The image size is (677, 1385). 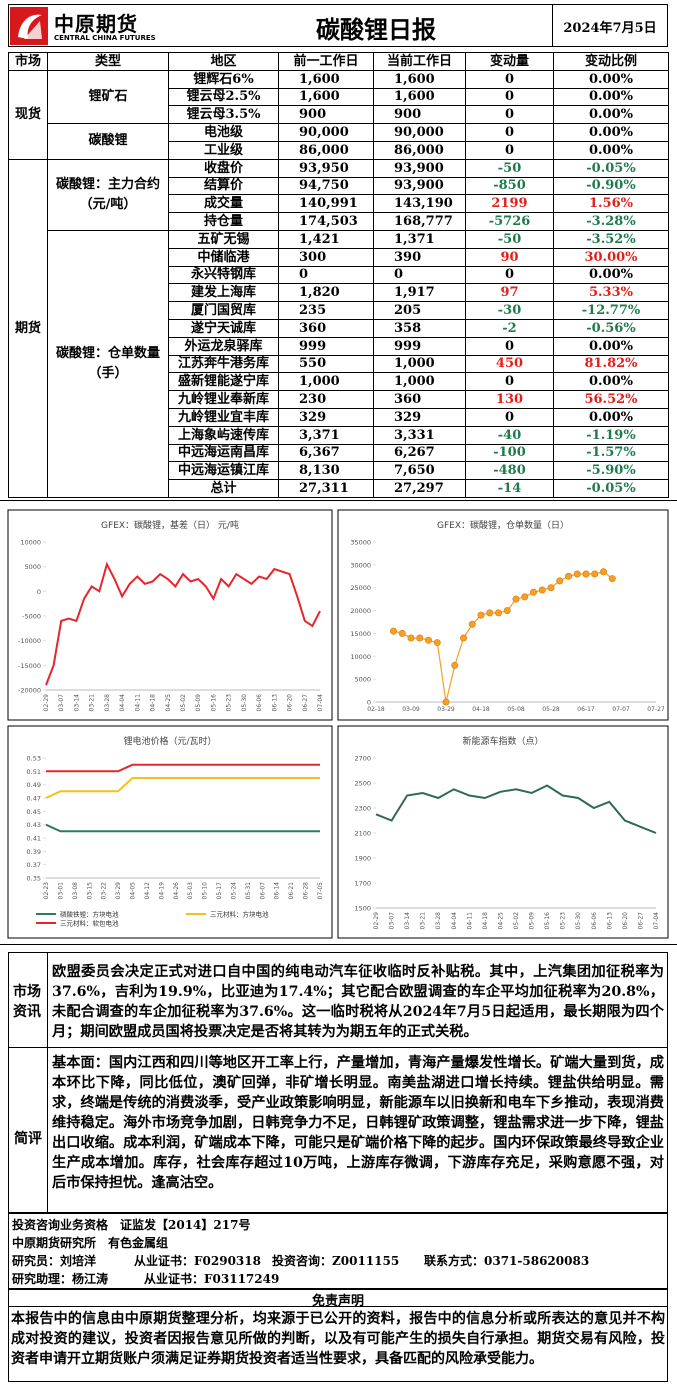 What do you see at coordinates (34, 785) in the screenshot?
I see `y-tick-label: 0.49` at bounding box center [34, 785].